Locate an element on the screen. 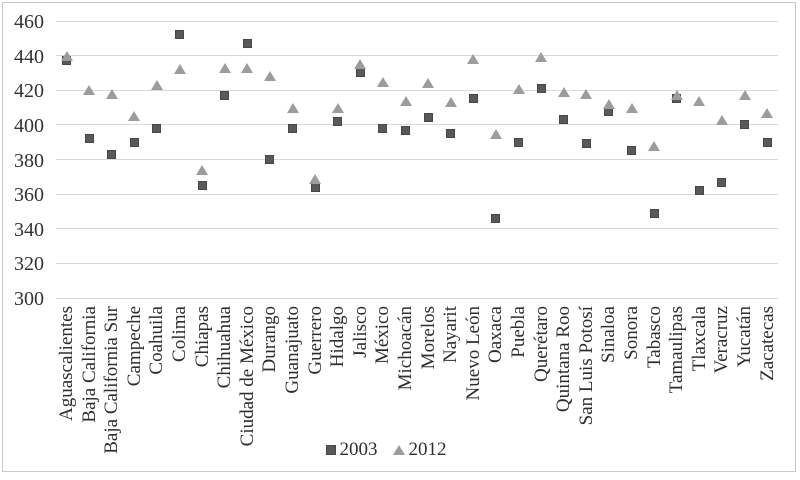  x-axis-label-sinaloa: Sinaloa is located at coordinates (609, 334).